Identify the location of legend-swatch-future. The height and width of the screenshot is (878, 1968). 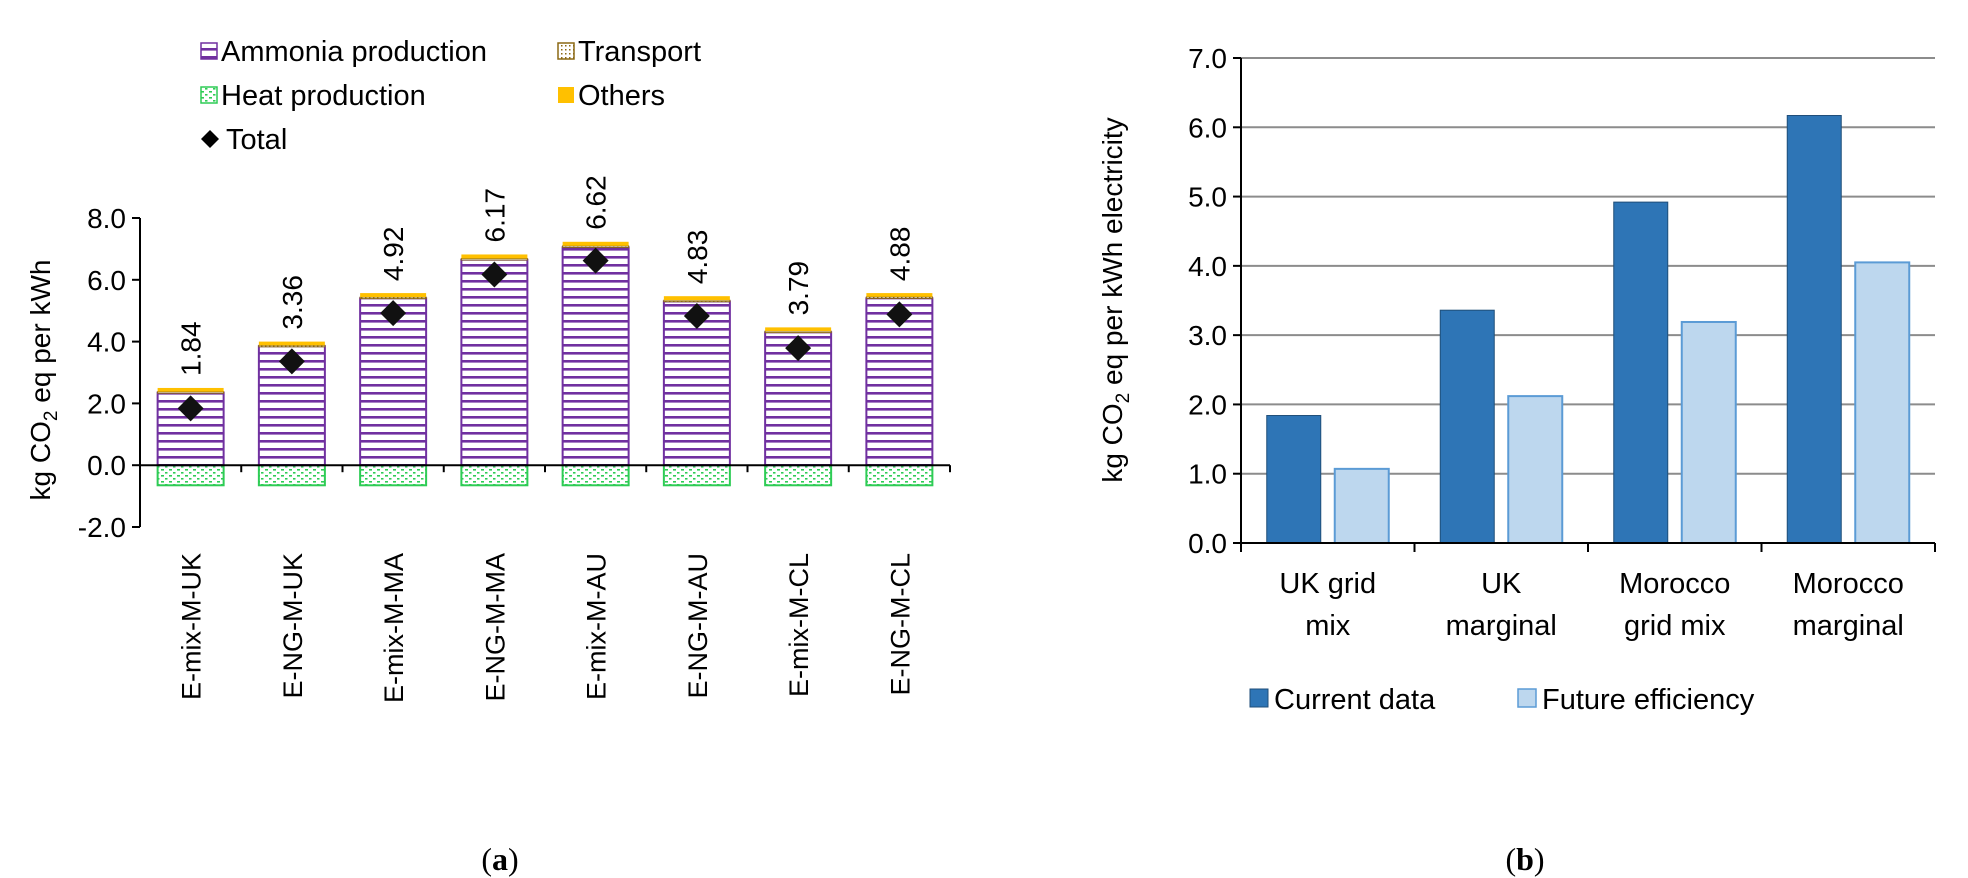
(1527, 698).